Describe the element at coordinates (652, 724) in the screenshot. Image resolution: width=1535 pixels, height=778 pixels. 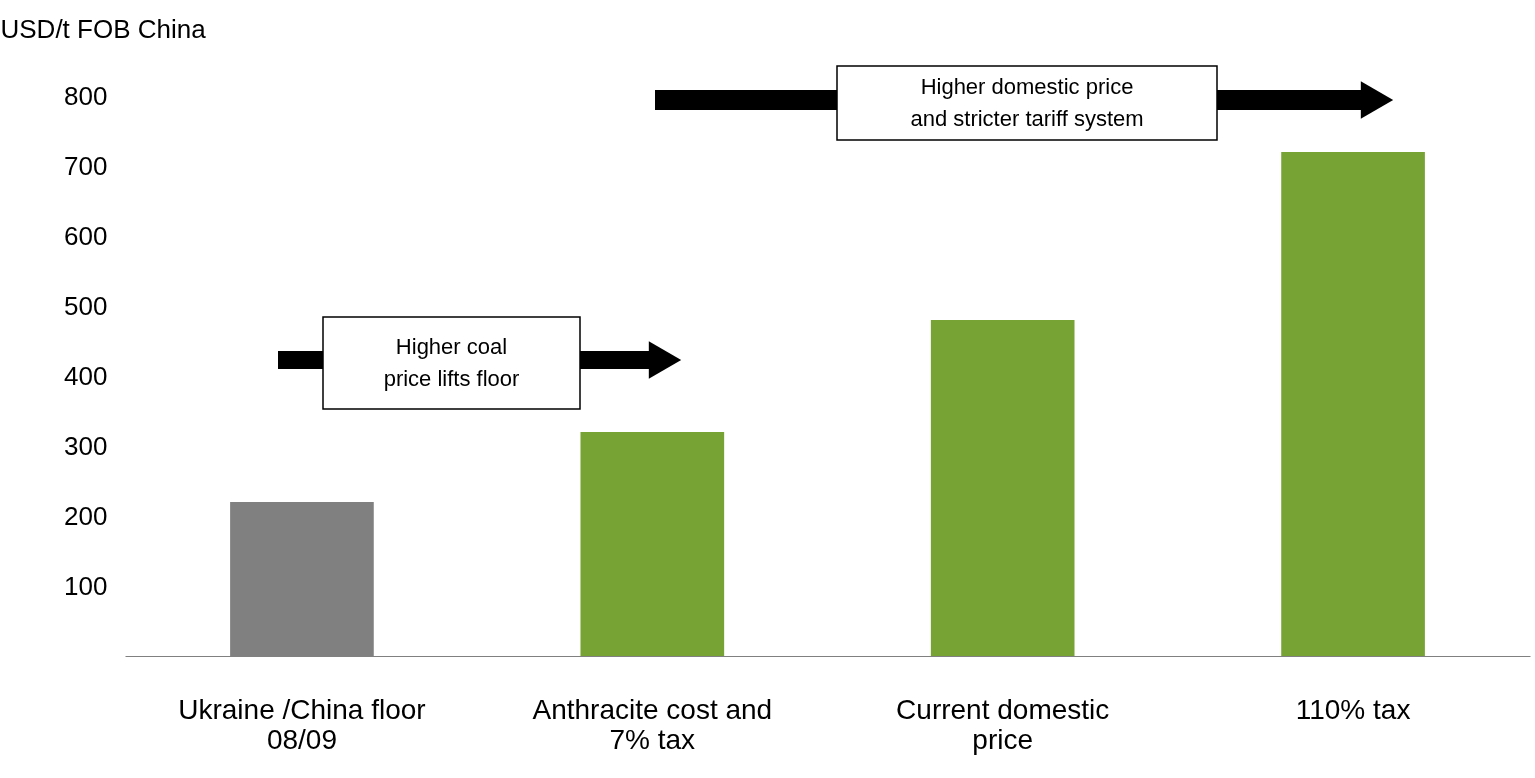
I see `x-tick-label: Anthracite cost and 7% tax` at that location.